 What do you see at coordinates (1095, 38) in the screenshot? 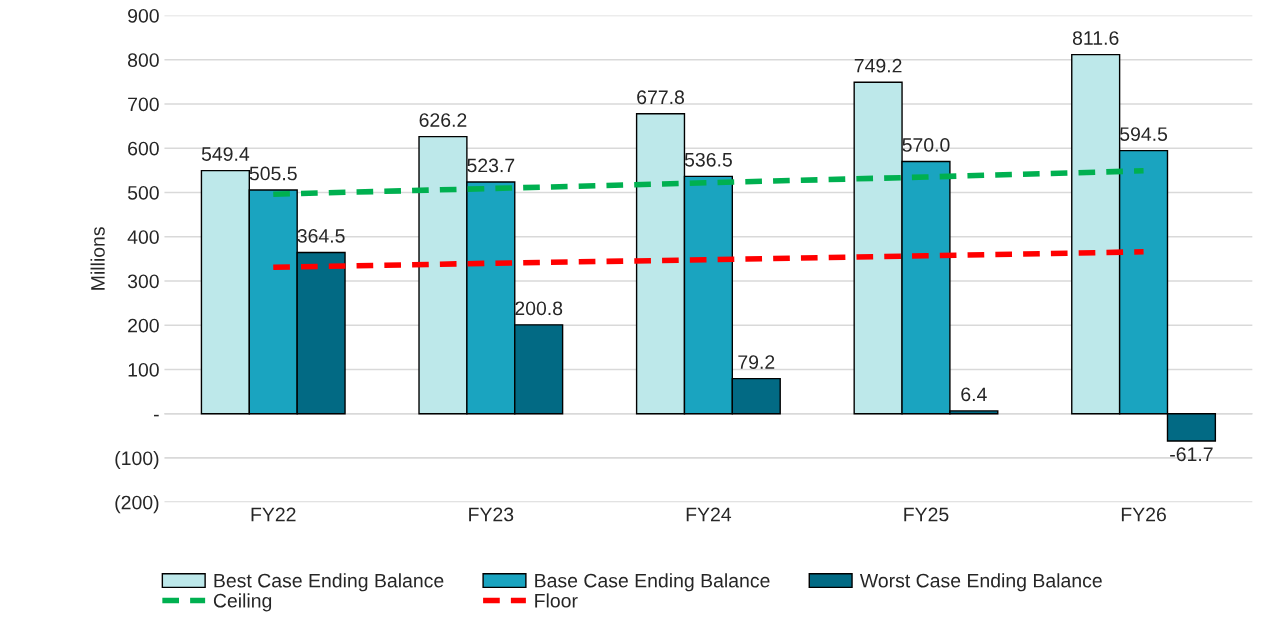
I see `data-label: 811.6` at bounding box center [1095, 38].